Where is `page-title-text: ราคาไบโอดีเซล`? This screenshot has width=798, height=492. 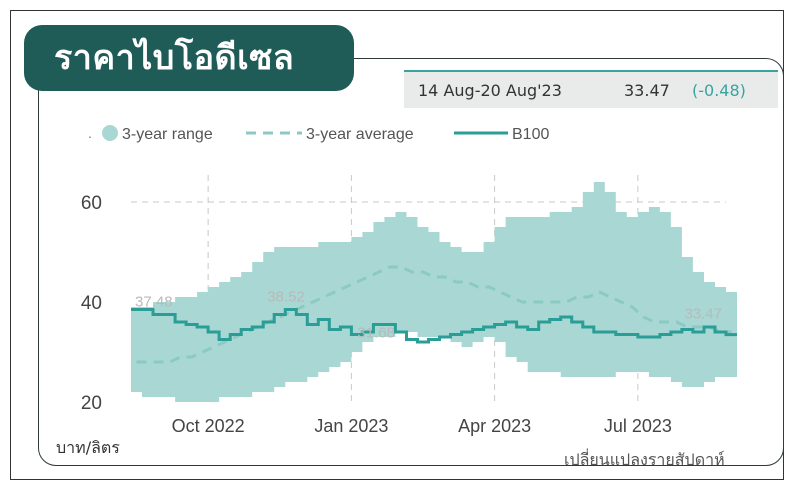
page-title-text: ราคาไบโอดีเซล is located at coordinates (174, 58).